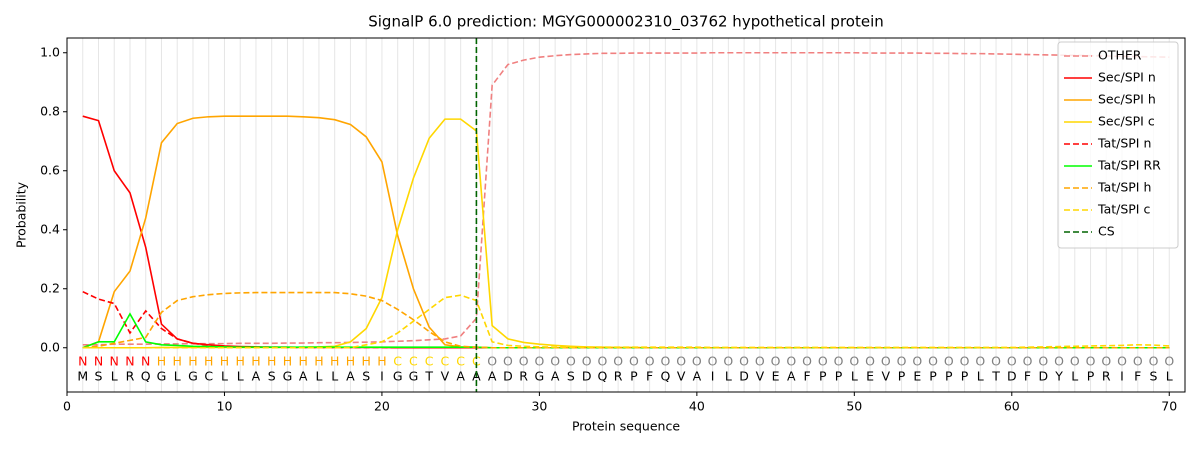 The height and width of the screenshot is (454, 1200). Describe the element at coordinates (225, 406) in the screenshot. I see `x-tick-label: 10` at that location.